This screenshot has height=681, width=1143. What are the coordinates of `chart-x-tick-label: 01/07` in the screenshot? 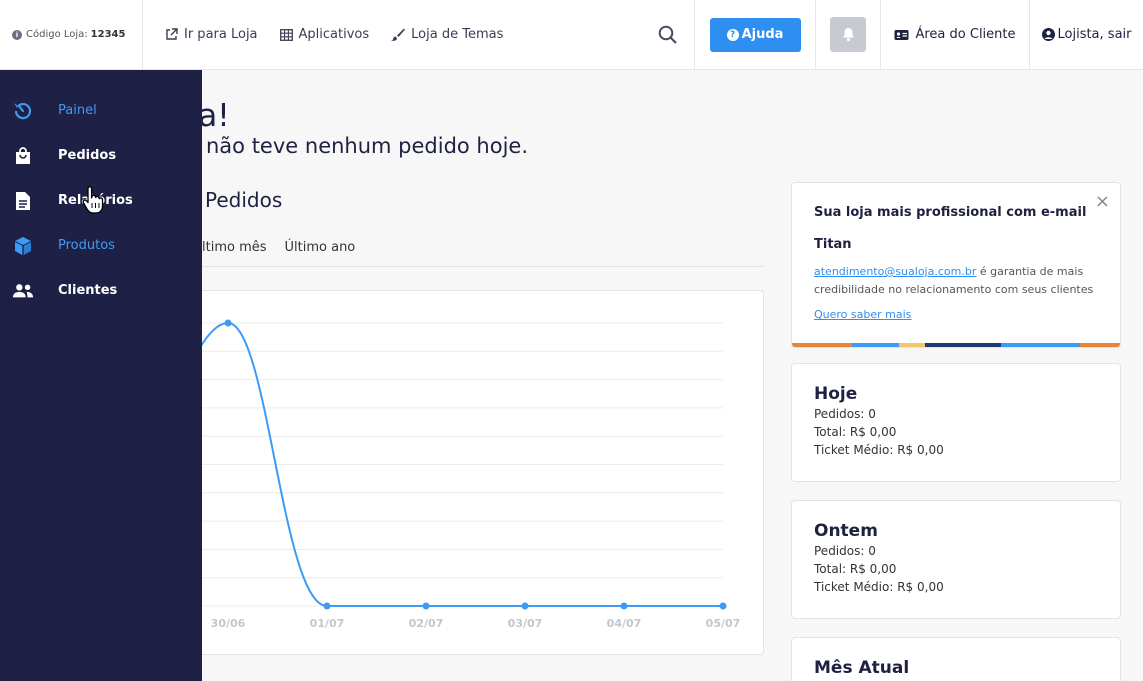 It's located at (327, 623).